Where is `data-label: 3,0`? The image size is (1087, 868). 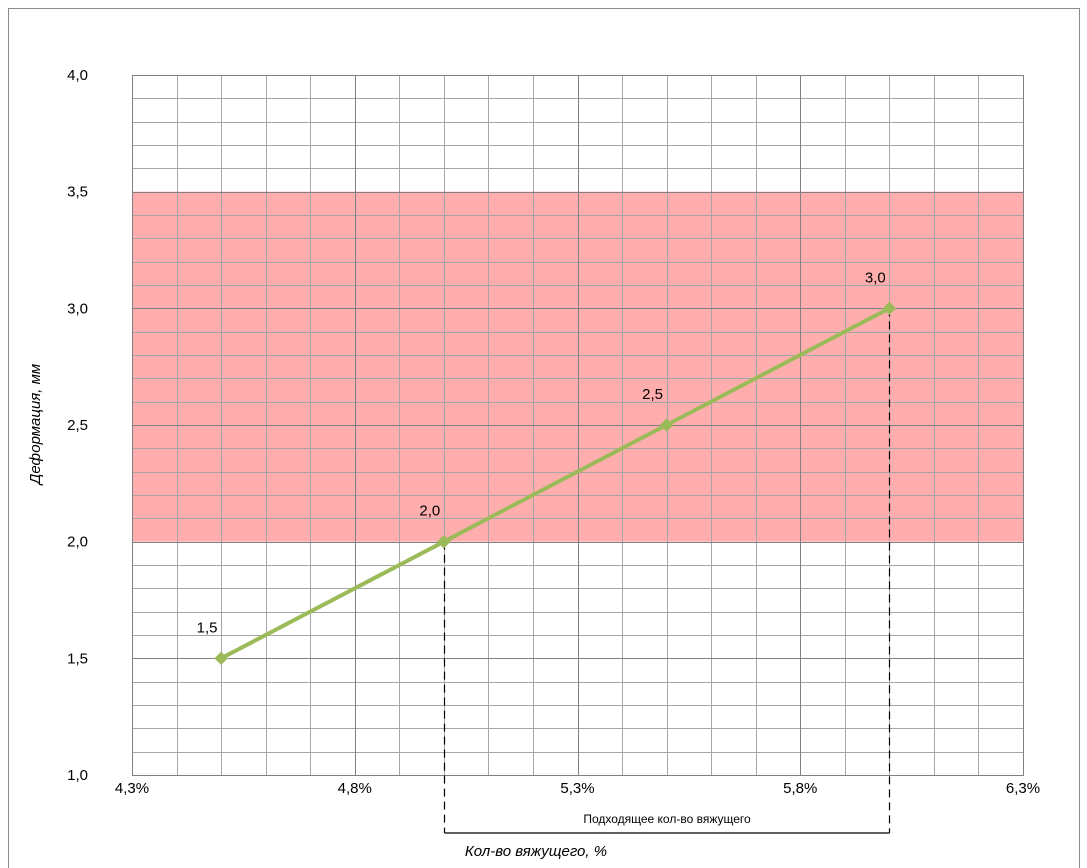
data-label: 3,0 is located at coordinates (875, 277).